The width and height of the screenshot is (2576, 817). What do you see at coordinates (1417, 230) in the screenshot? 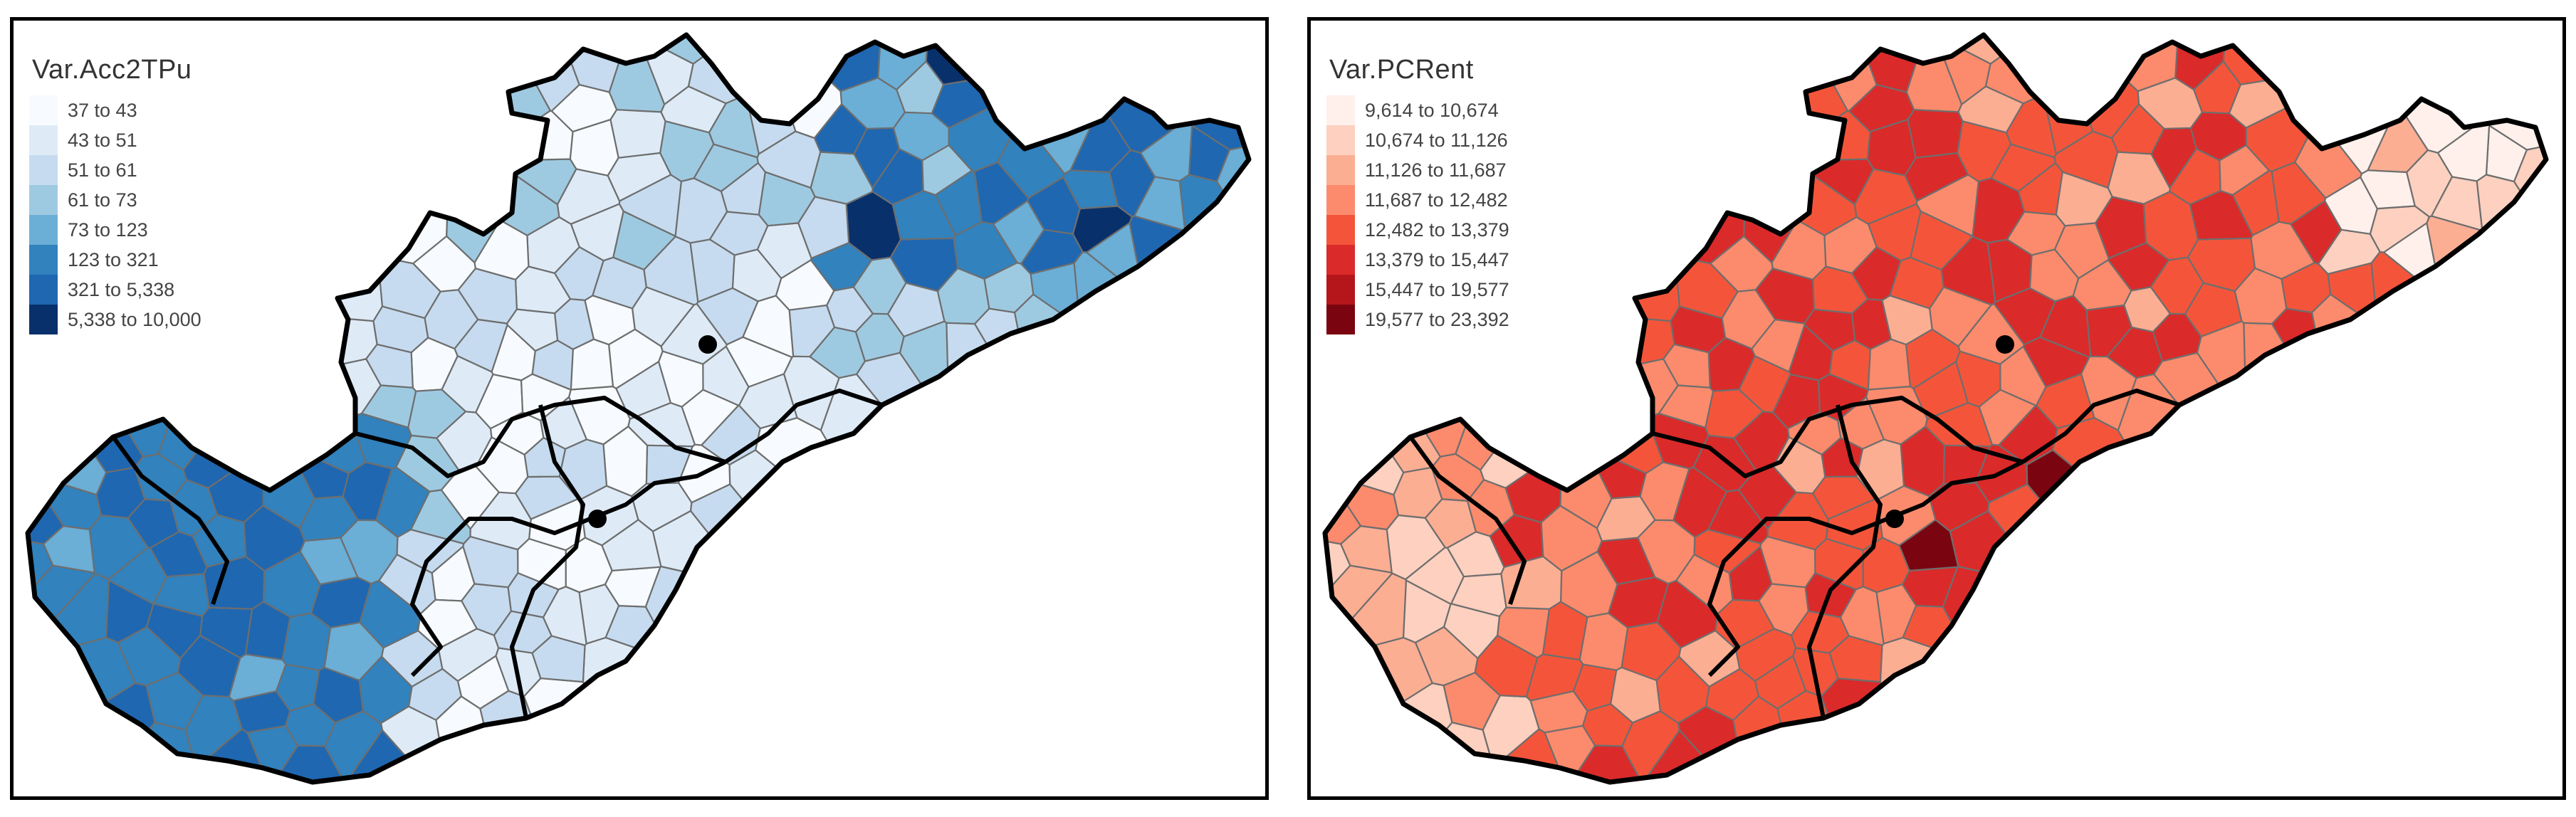
I see `legend-item: 12,482 to 13,379` at bounding box center [1417, 230].